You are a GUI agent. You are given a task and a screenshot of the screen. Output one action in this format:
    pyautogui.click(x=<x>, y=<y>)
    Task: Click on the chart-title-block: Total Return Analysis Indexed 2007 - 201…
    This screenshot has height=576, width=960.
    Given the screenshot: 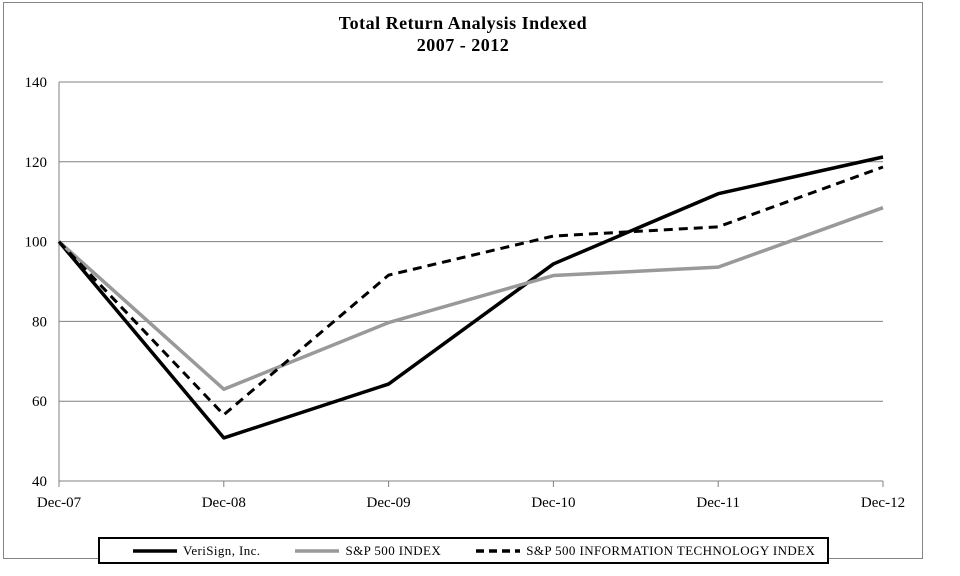 What is the action you would take?
    pyautogui.click(x=463, y=34)
    